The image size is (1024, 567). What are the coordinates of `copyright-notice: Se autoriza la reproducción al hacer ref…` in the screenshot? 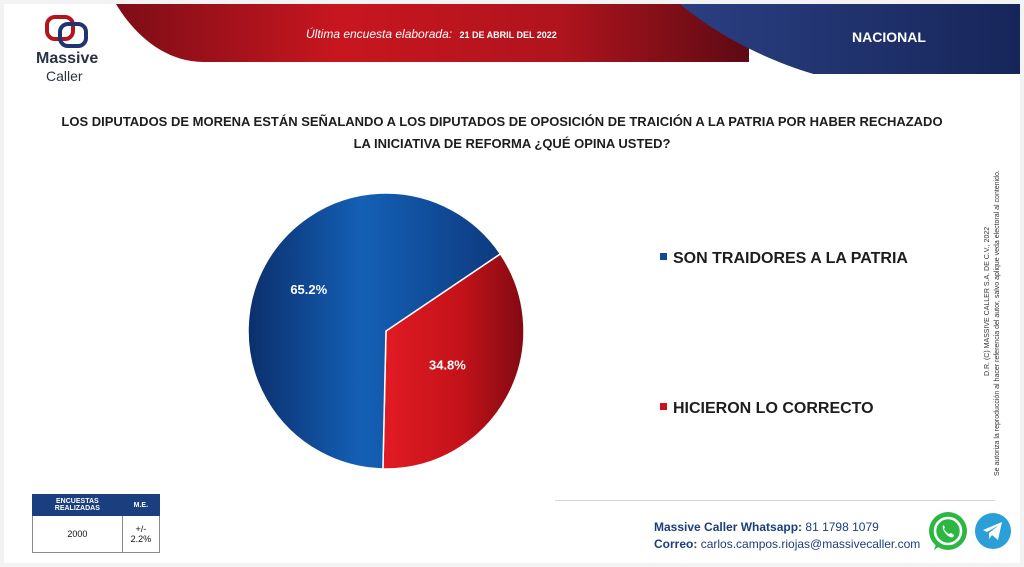 It's located at (997, 323).